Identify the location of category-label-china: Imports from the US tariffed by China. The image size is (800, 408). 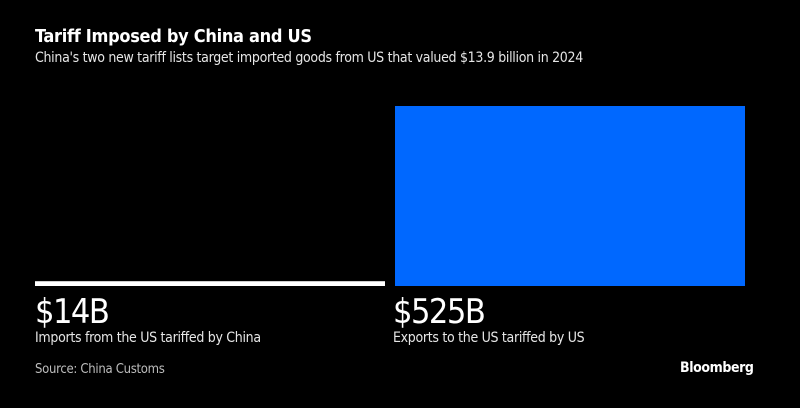
(148, 338).